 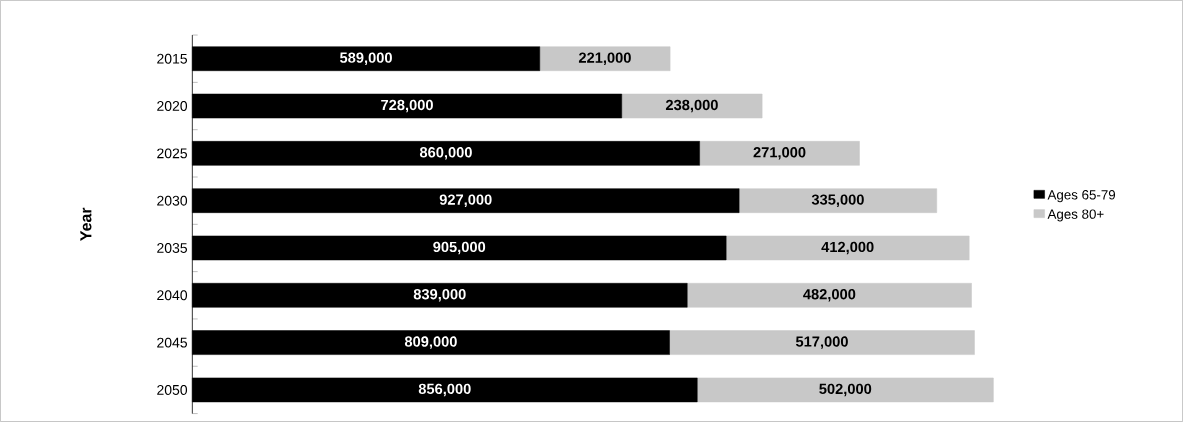 What do you see at coordinates (172, 342) in the screenshot?
I see `y-tick-label: 2045` at bounding box center [172, 342].